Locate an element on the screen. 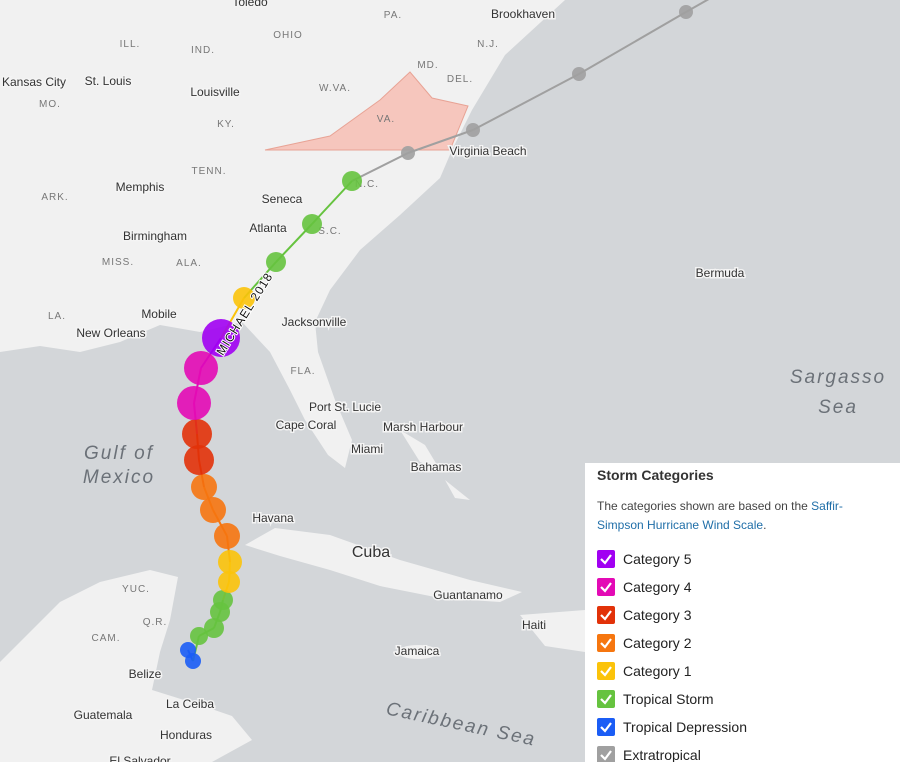  place-label: ILL. is located at coordinates (130, 44).